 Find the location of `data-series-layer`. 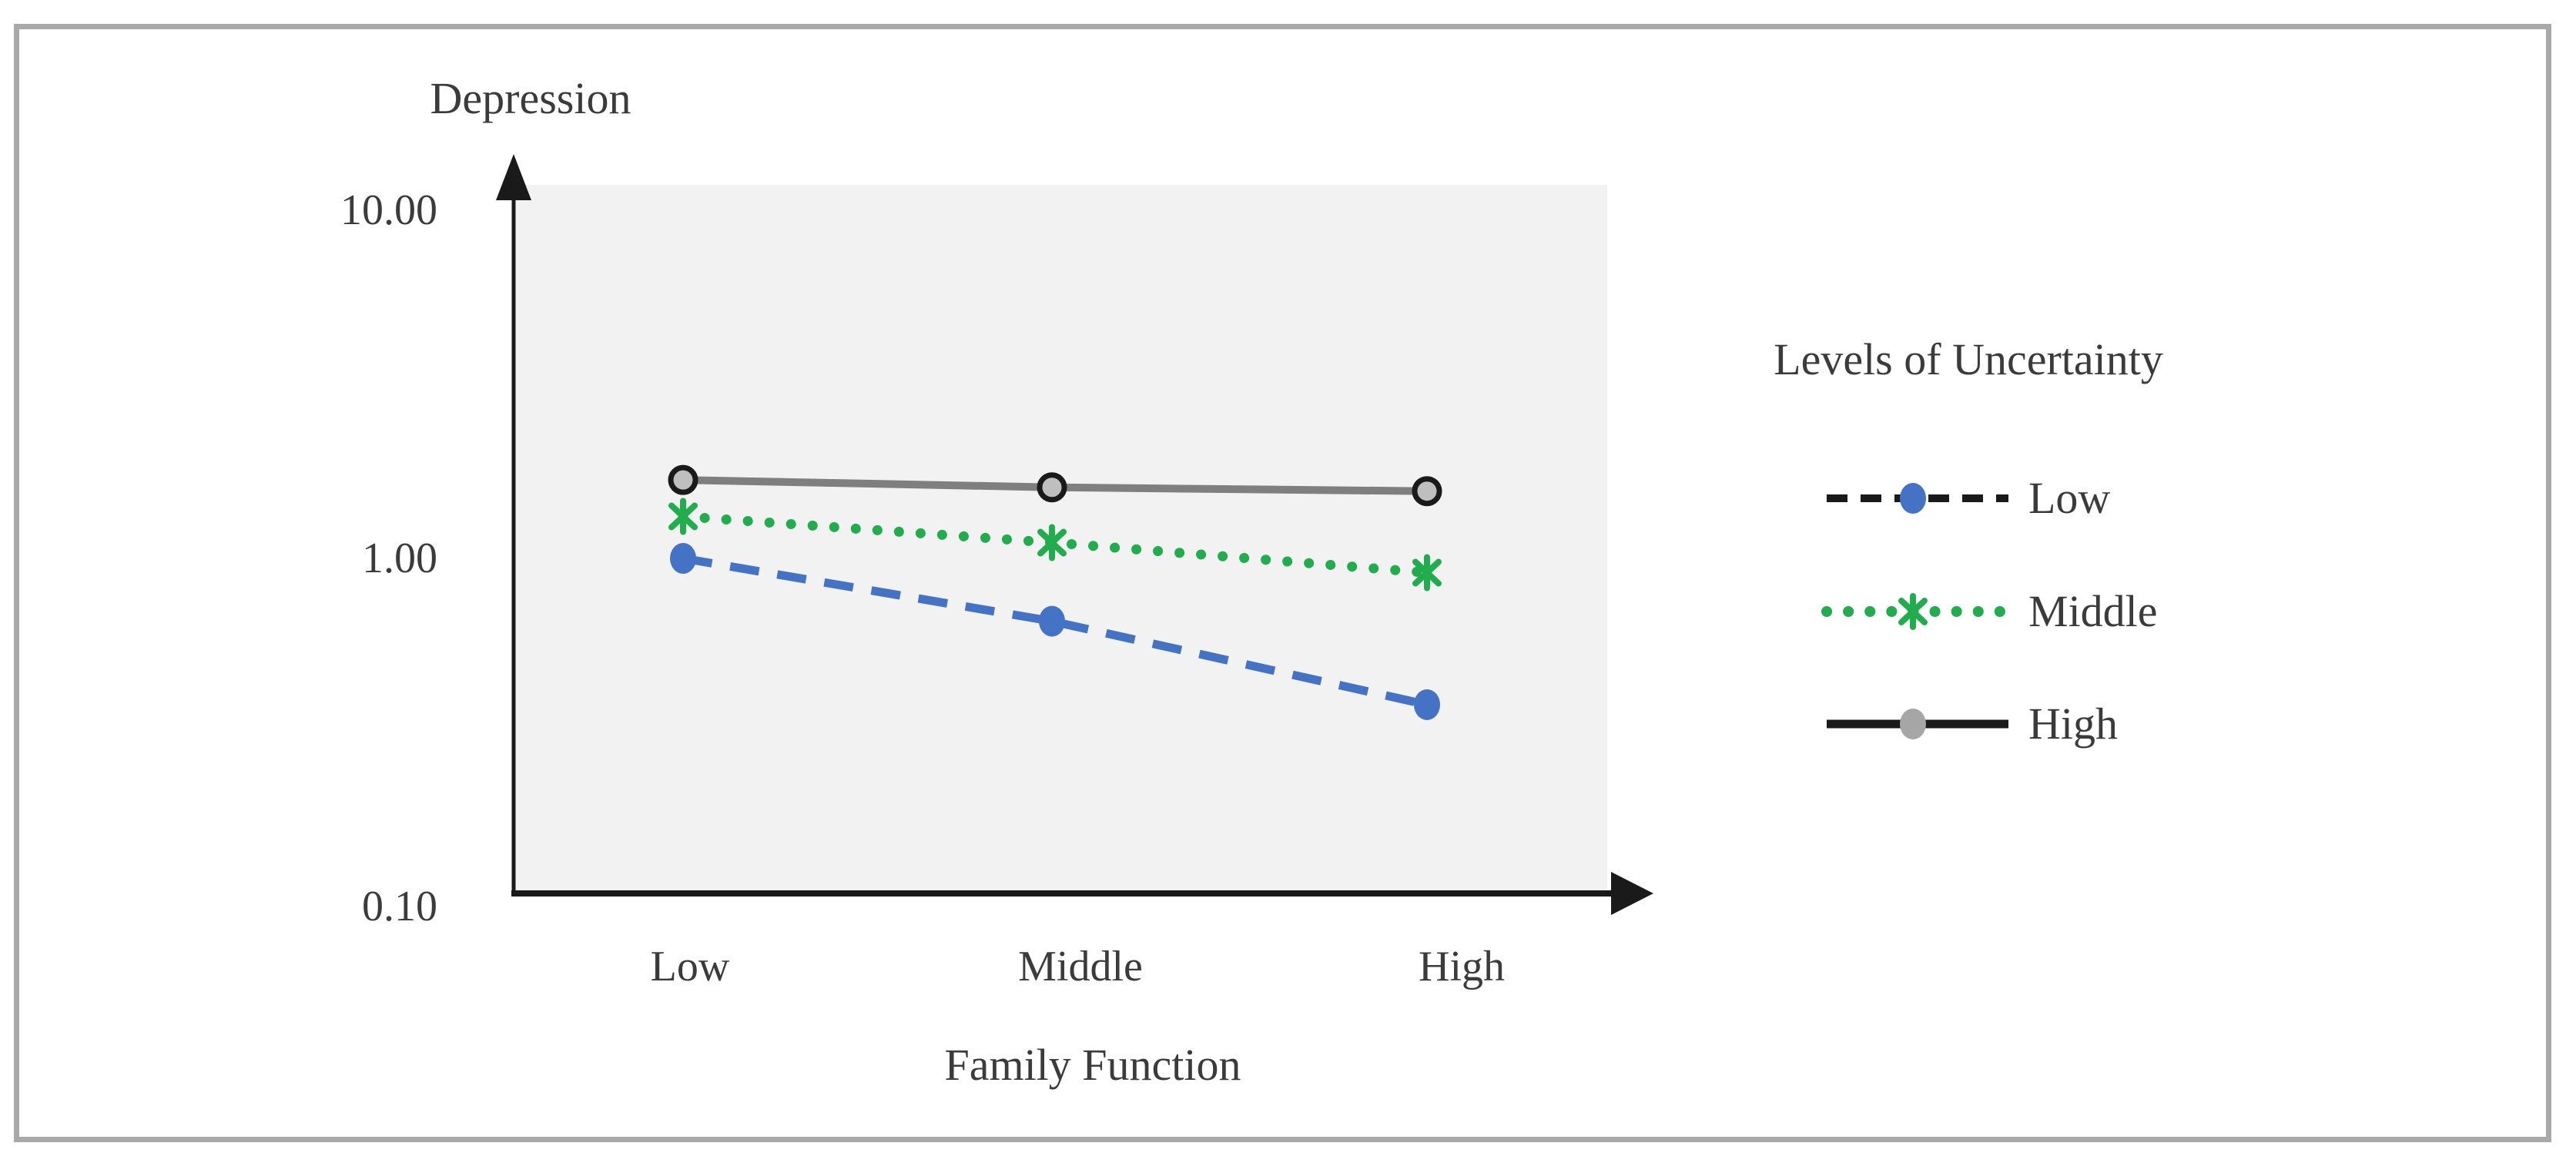

data-series-layer is located at coordinates (1055, 592).